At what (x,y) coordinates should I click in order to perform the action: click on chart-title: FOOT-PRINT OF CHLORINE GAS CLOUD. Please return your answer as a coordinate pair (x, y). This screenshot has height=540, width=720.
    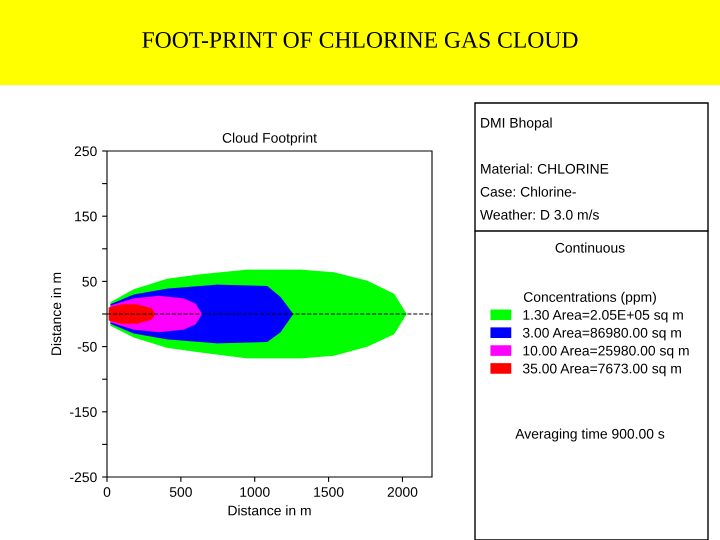
    Looking at the image, I should click on (360, 40).